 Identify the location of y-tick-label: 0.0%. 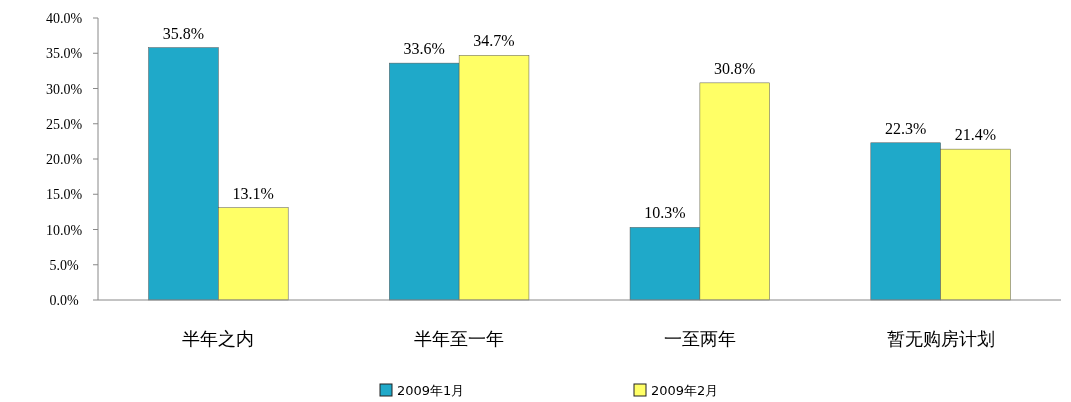
(64, 300).